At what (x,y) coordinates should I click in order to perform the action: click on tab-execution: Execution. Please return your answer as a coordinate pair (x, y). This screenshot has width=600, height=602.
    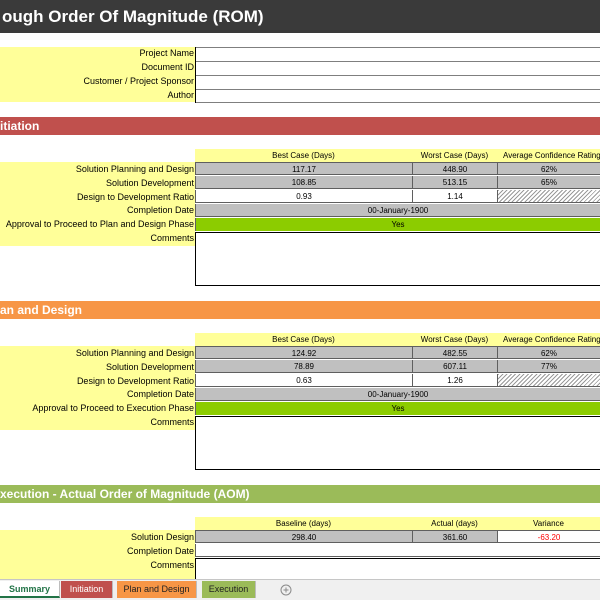
    Looking at the image, I should click on (229, 589).